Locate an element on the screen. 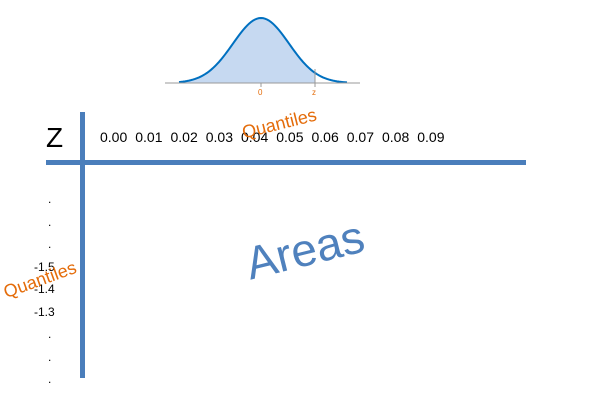 This screenshot has width=594, height=404. bell-curve-line is located at coordinates (263, 50).